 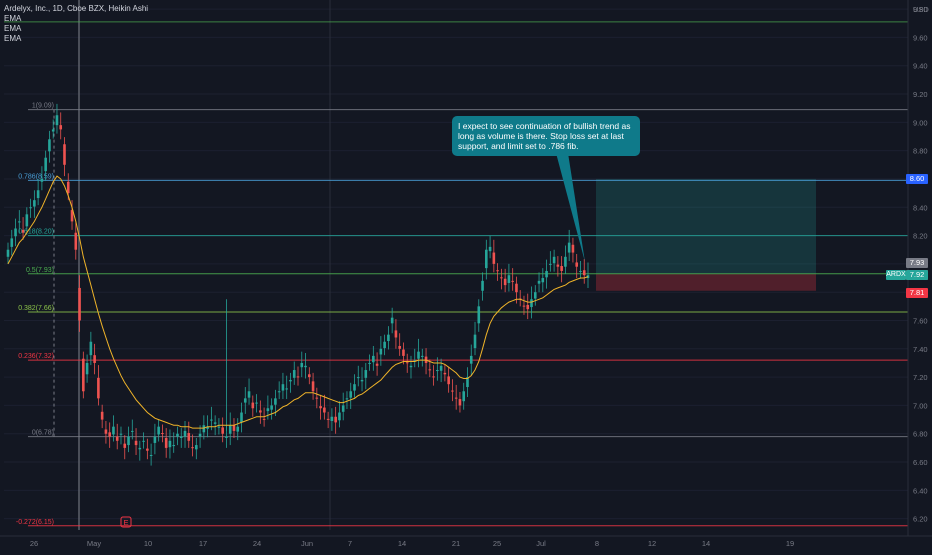 I want to click on legend-title: Ardelyx, Inc., 1D, Cboe BZX, Heikin Ashi, so click(x=76, y=8).